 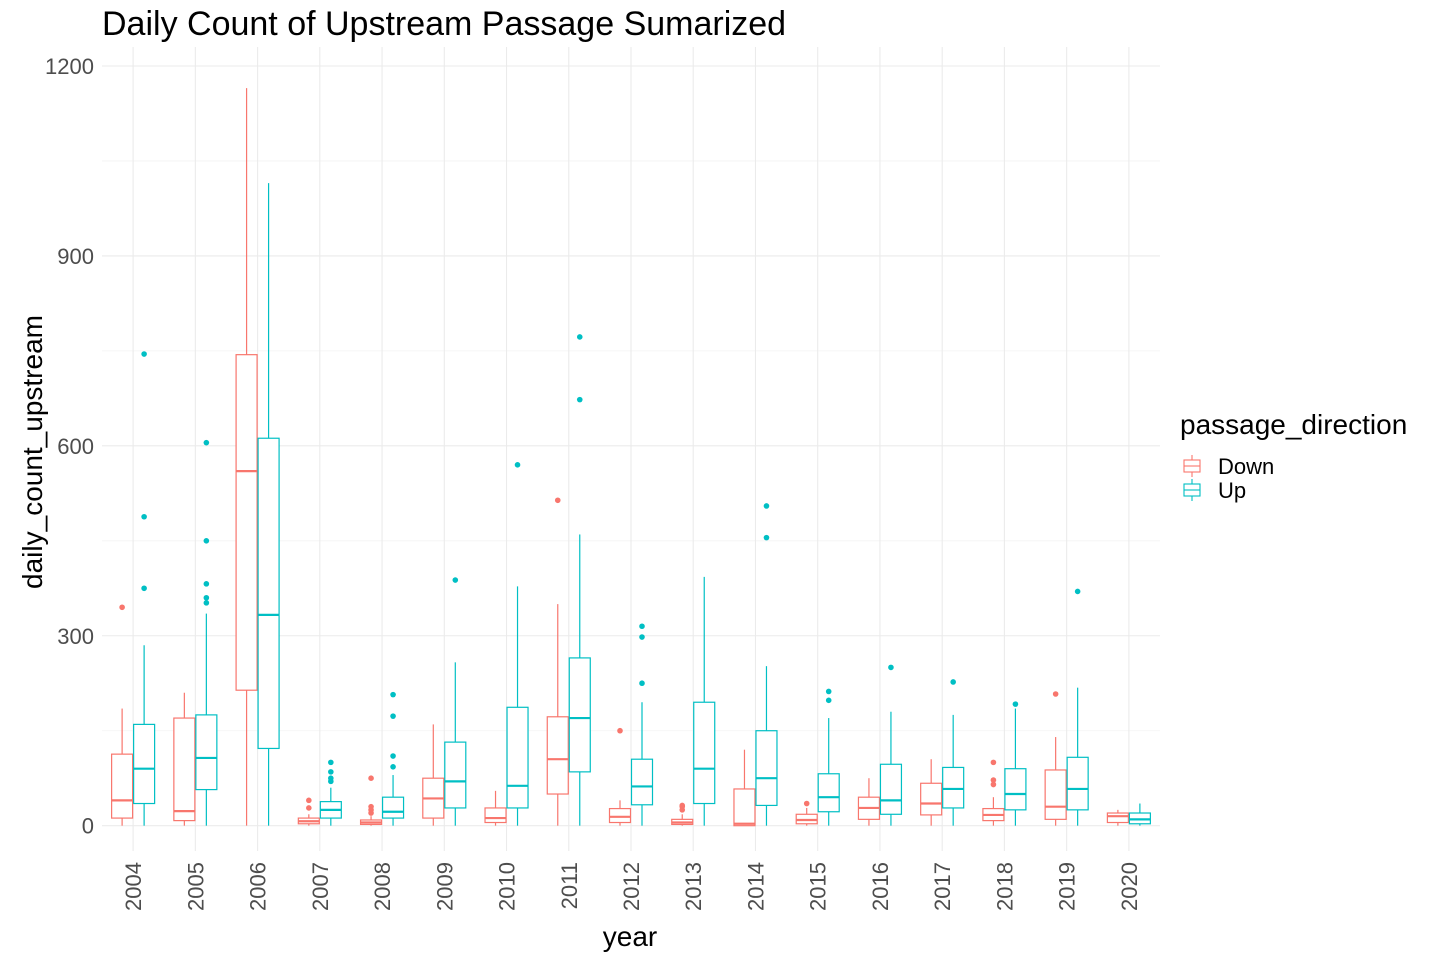 I want to click on x-tick-label: 2012, so click(x=631, y=886).